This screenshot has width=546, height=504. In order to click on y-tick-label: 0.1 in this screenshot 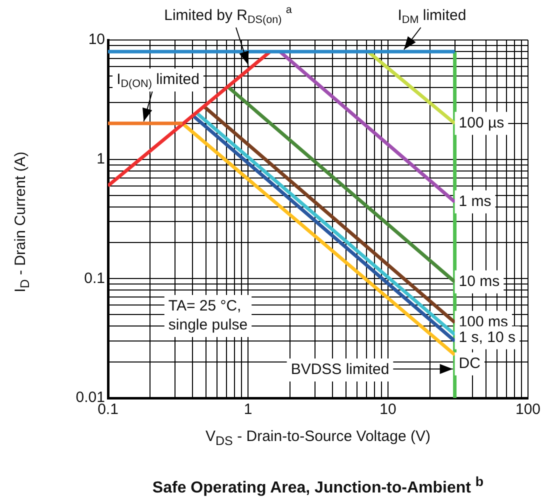, I will do `click(94, 278)`.